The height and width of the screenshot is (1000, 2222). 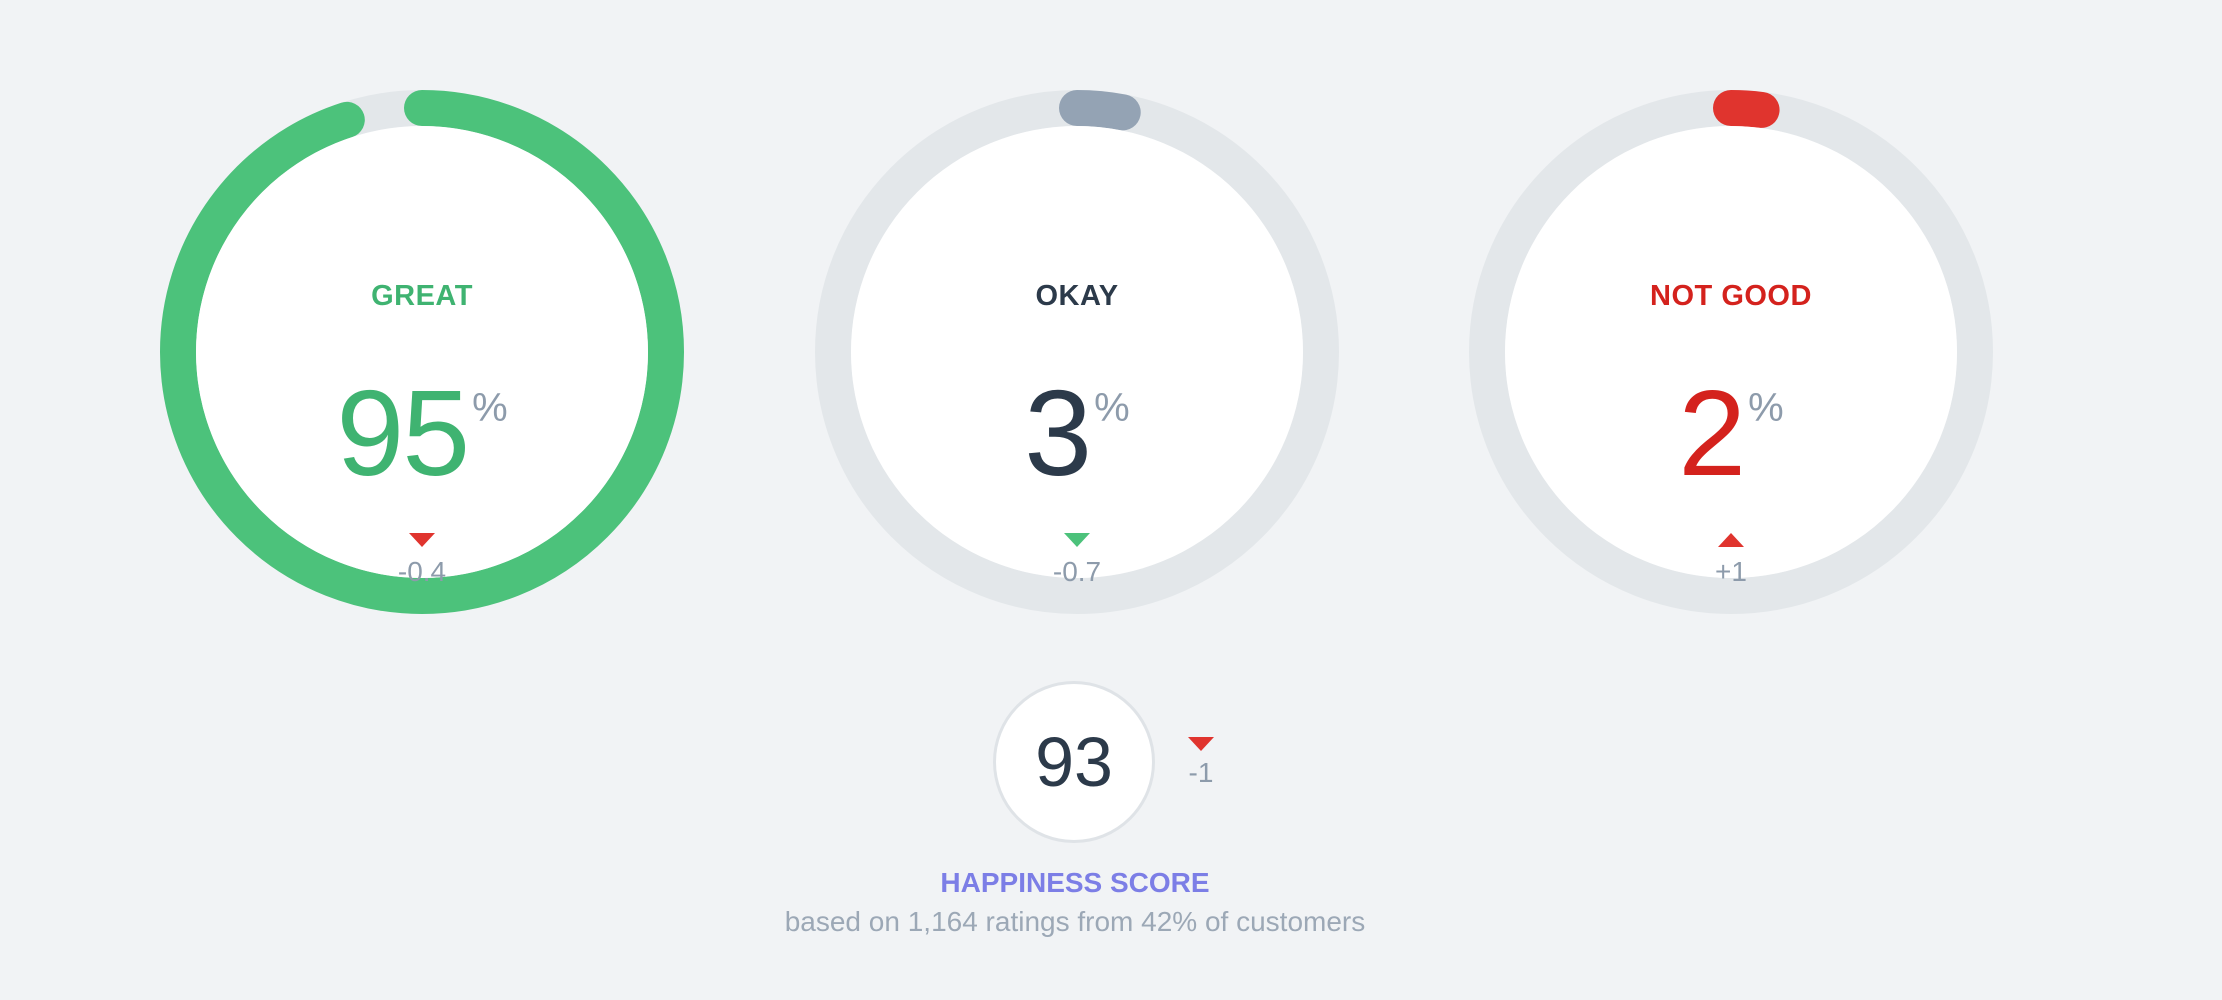 I want to click on gauge-great-arc, so click(x=422, y=352).